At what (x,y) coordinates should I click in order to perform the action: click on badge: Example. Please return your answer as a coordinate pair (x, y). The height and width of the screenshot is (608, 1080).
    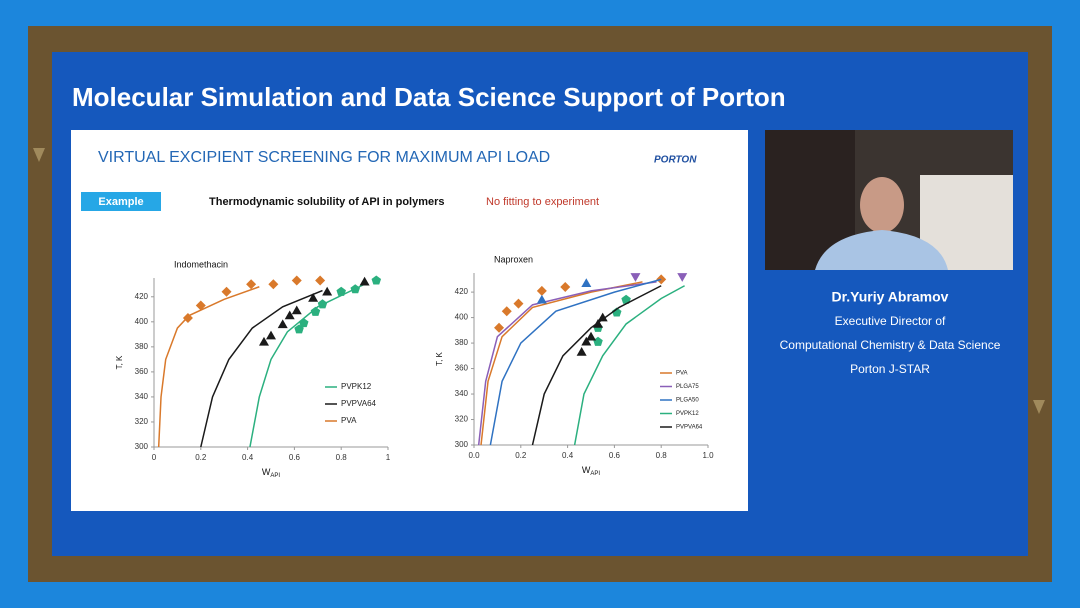
    Looking at the image, I should click on (120, 202).